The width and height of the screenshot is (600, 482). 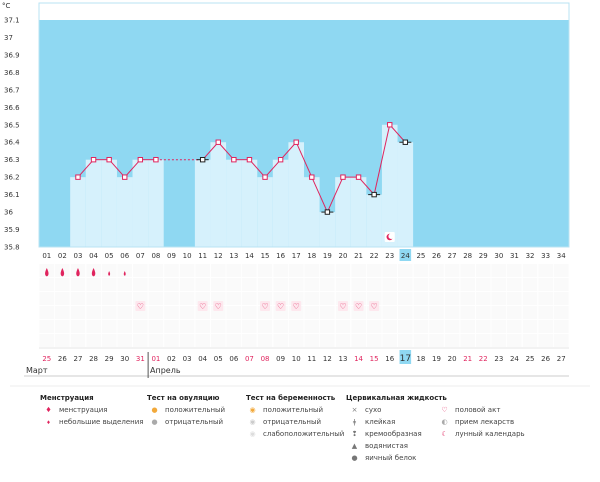 What do you see at coordinates (78, 256) in the screenshot?
I see `cycle-day-label: 03` at bounding box center [78, 256].